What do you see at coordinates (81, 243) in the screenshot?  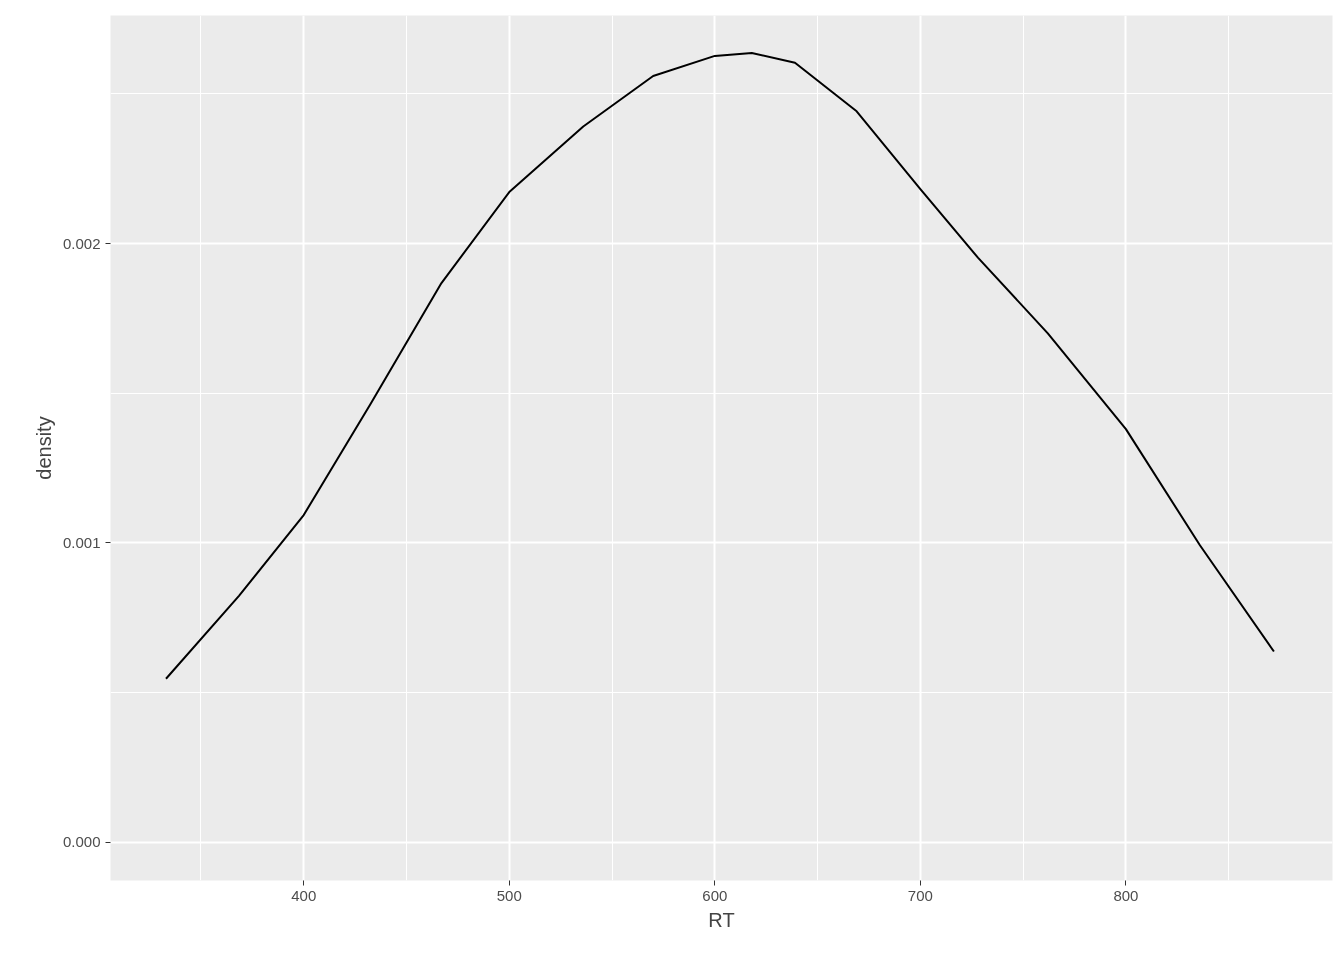 I see `y-tick-label: 0.002` at bounding box center [81, 243].